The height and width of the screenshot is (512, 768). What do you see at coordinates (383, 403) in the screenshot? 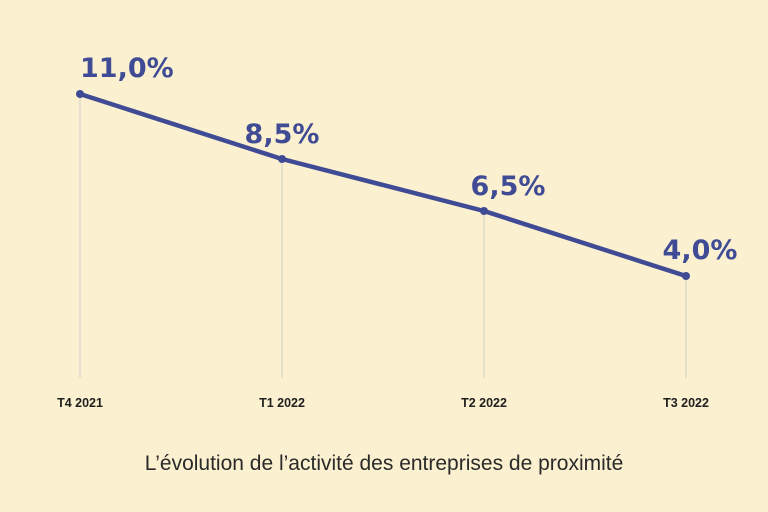
I see `x-axis-tick-labels: T4 2021 T1 2022 T2 2022 T3 2022` at bounding box center [383, 403].